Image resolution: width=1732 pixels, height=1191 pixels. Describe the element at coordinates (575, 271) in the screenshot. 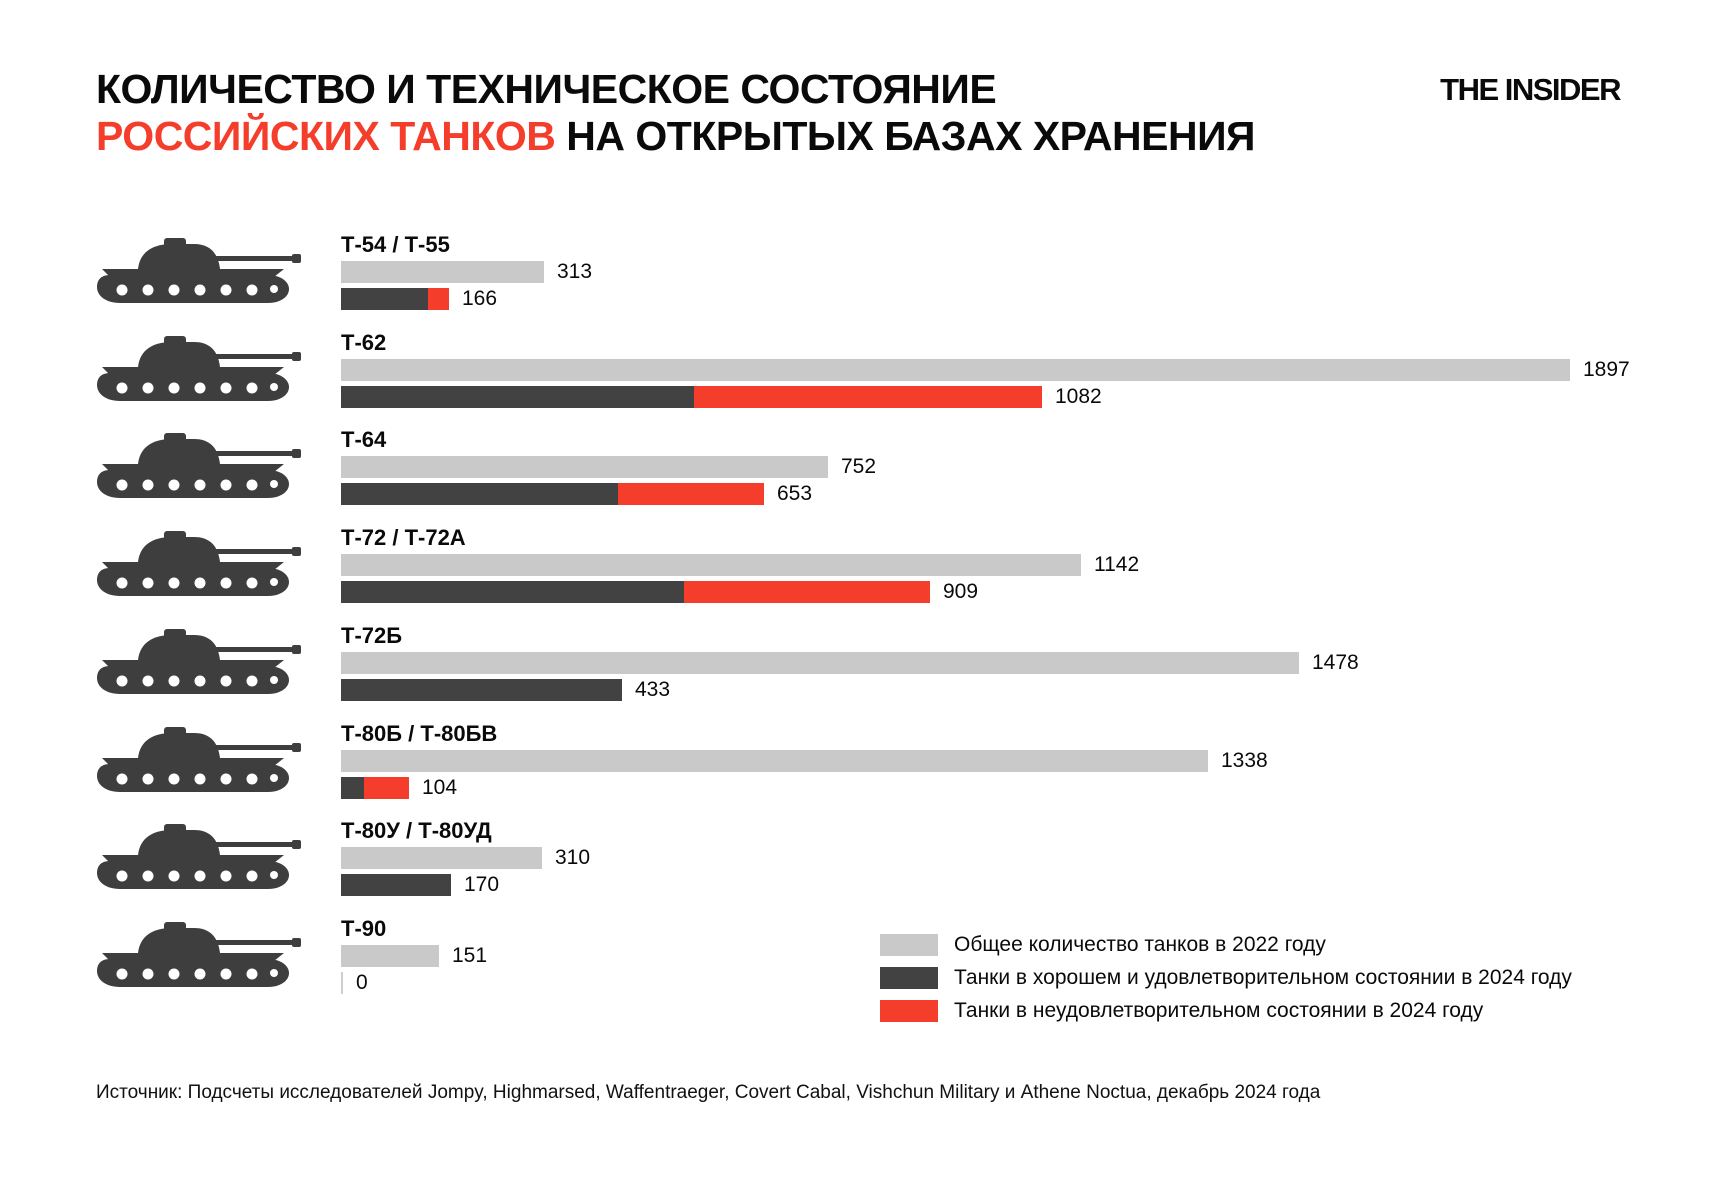

I see `value-label-2022: 313` at that location.